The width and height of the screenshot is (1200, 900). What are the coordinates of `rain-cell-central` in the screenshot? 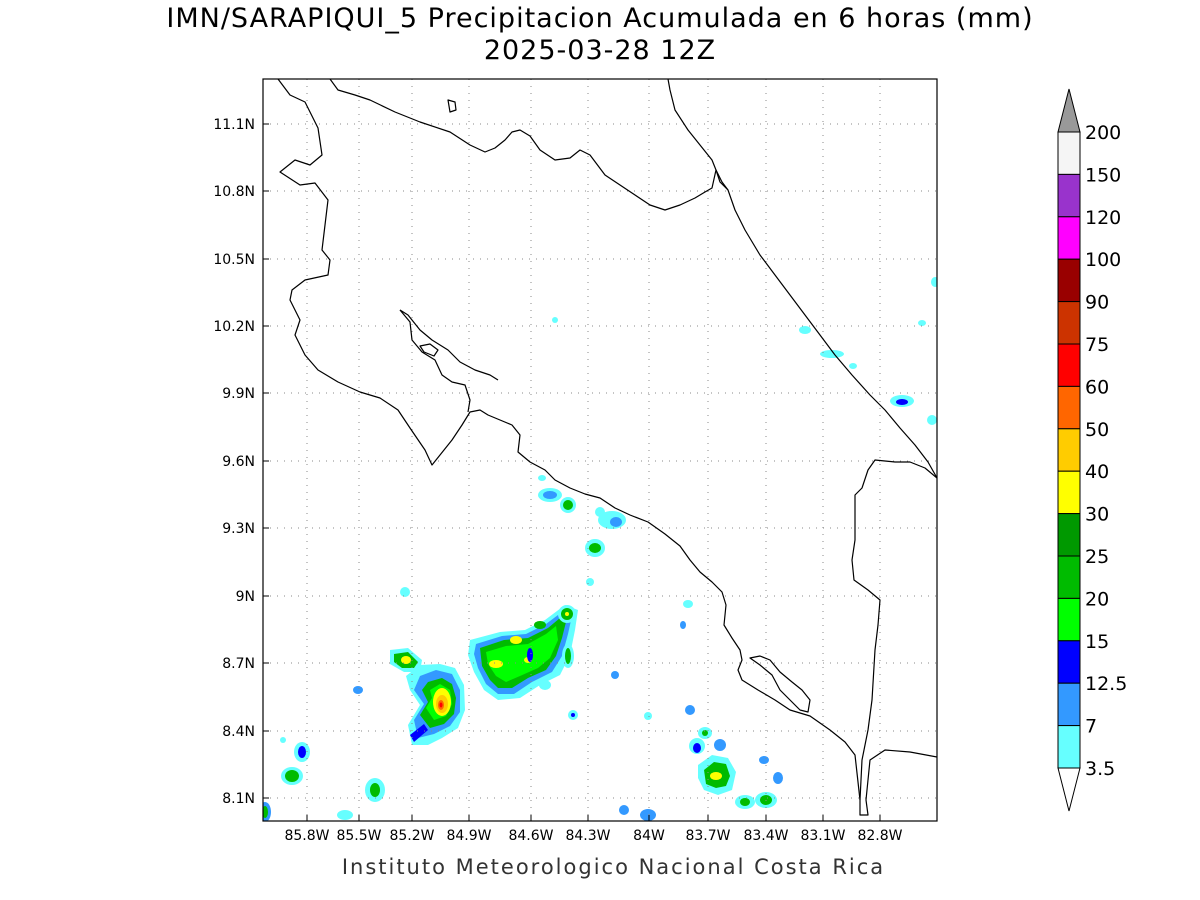 It's located at (523, 652).